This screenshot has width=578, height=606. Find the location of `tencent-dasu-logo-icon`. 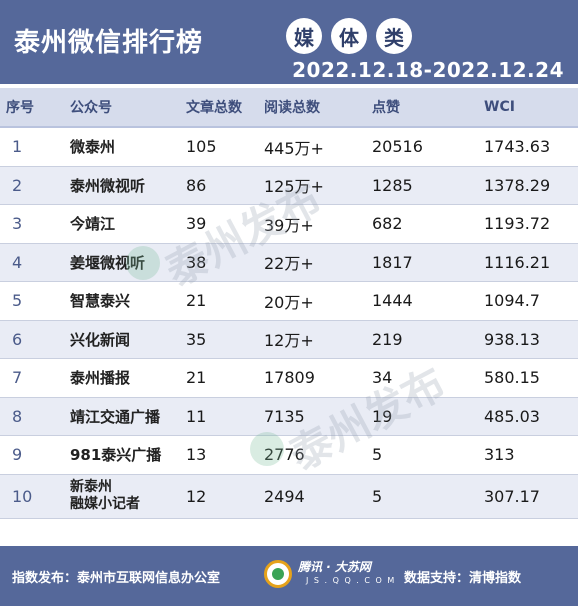

tencent-dasu-logo-icon is located at coordinates (278, 574).